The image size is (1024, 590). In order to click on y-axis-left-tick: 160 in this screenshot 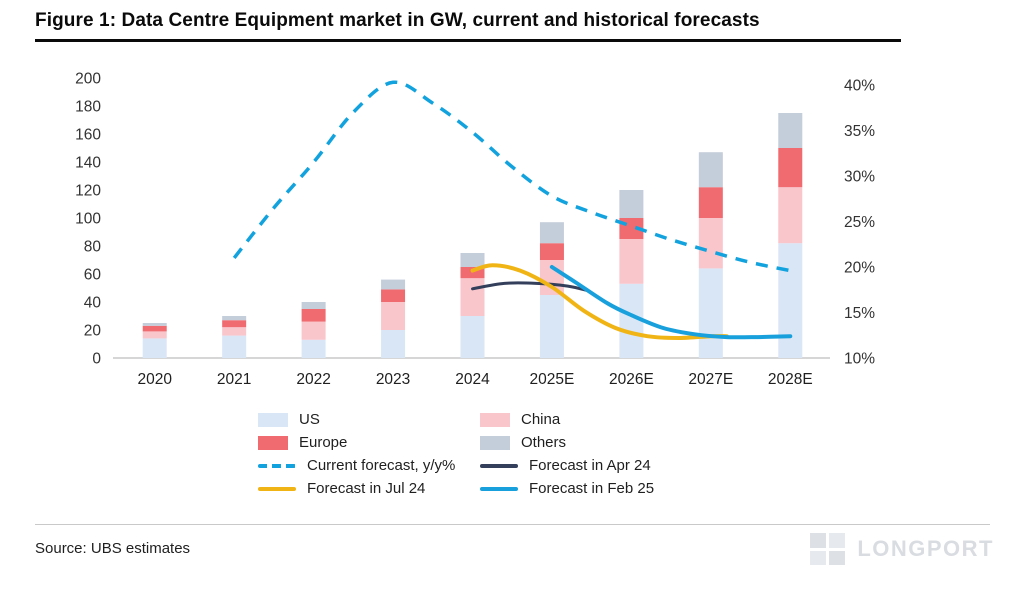, I will do `click(88, 135)`.